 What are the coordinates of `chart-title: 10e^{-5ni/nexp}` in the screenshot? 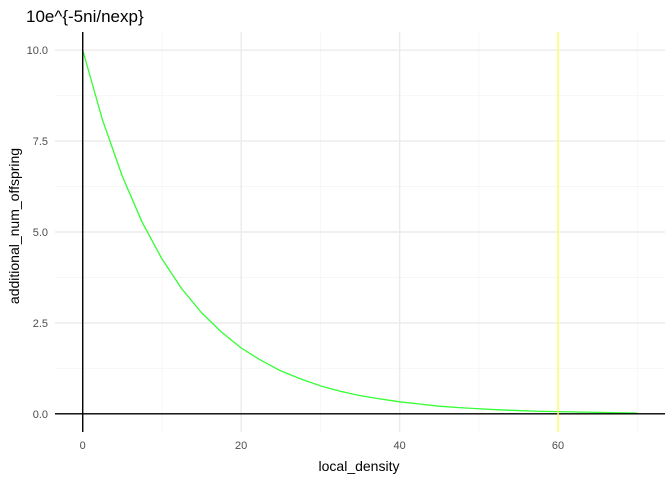 It's located at (85, 16).